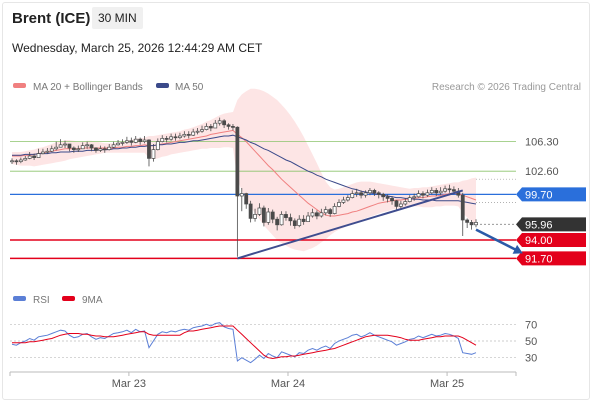  Describe the element at coordinates (263, 381) in the screenshot. I see `x-axis: Mar 23 Mar 24 Mar 25` at that location.